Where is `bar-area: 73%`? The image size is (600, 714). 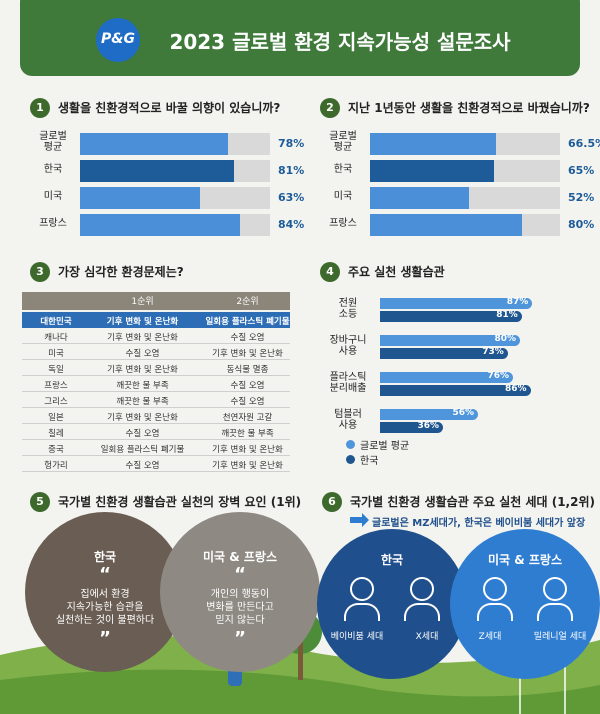
bar-area: 73% is located at coordinates (467, 353).